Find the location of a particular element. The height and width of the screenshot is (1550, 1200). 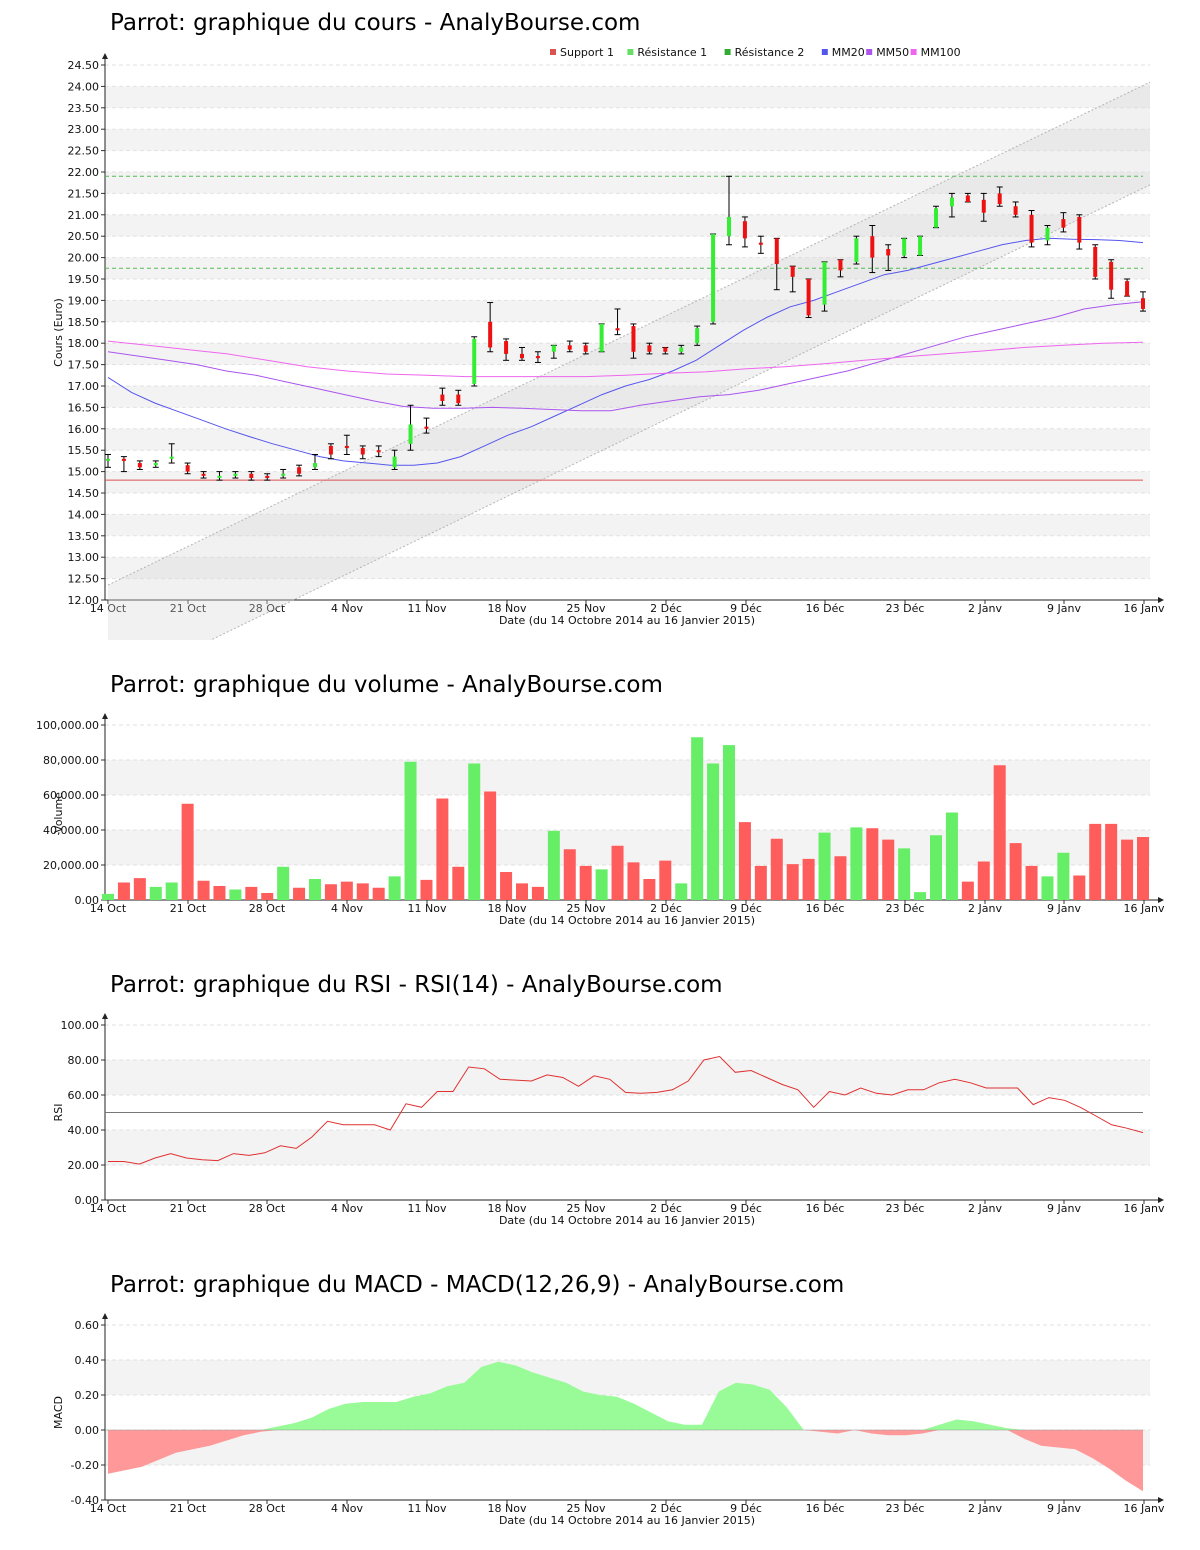

x-tick-label: 21 Oct is located at coordinates (188, 608).